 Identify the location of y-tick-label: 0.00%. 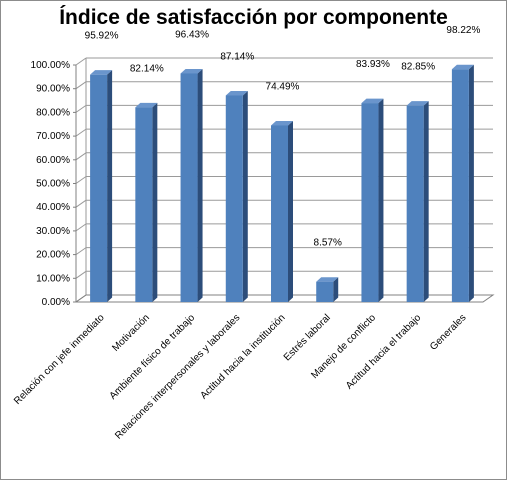
(56, 302).